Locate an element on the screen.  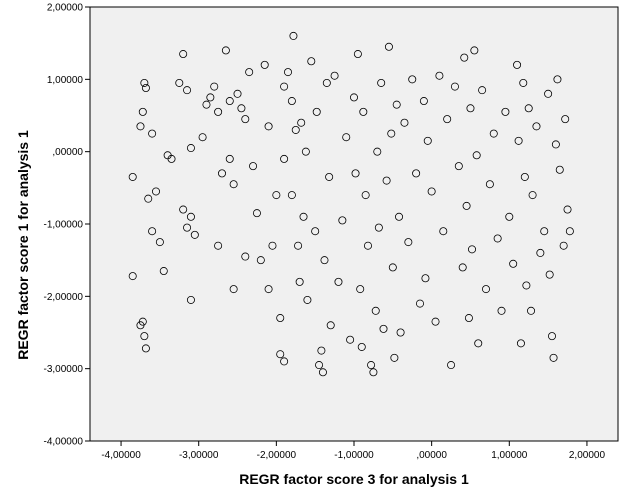
y-tick-label: -1,00000 is located at coordinates (64, 225).